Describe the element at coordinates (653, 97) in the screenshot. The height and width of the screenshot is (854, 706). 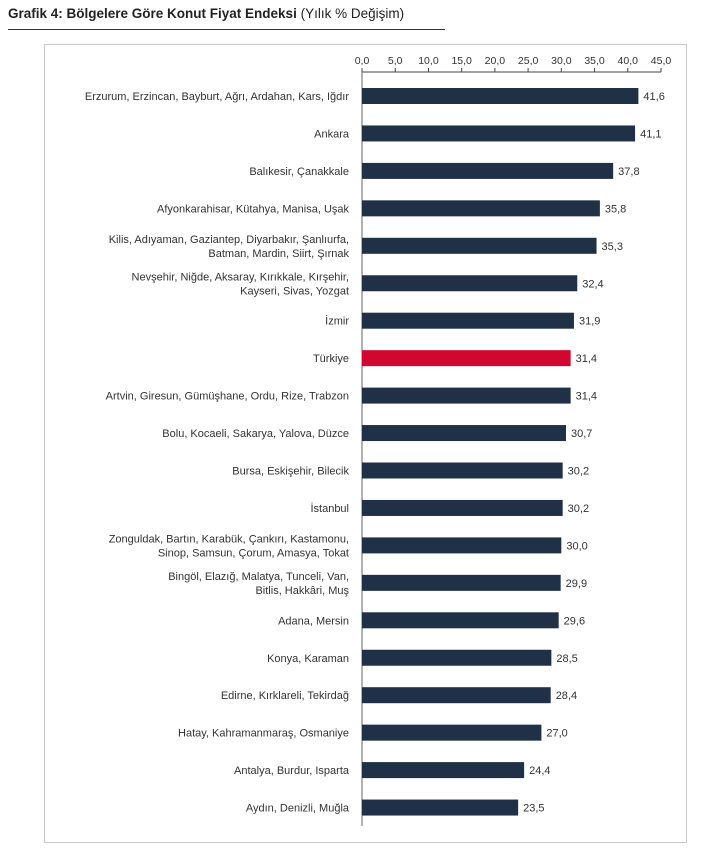
I see `value-label: 41,6` at that location.